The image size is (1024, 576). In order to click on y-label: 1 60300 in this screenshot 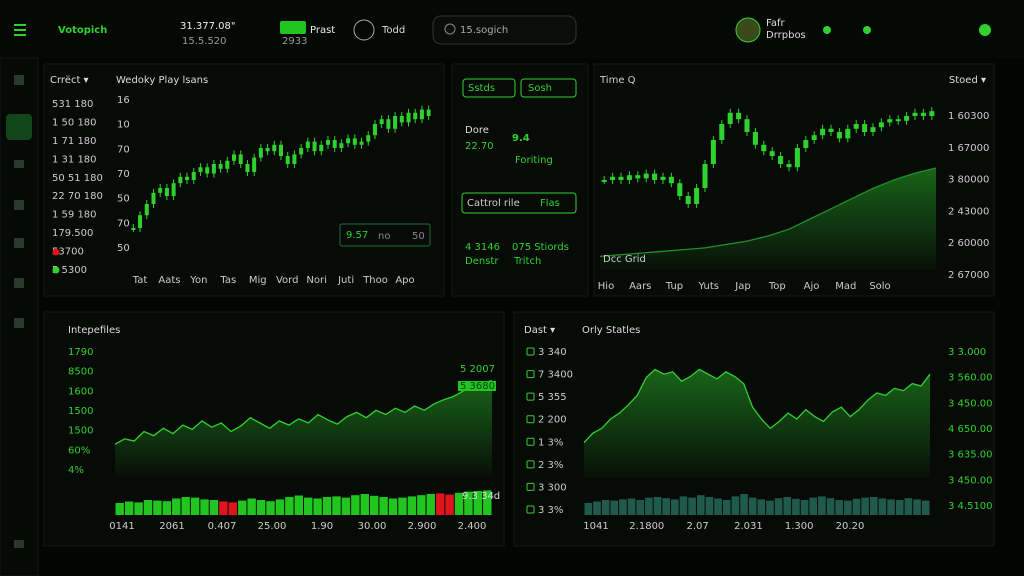, I will do `click(968, 116)`.